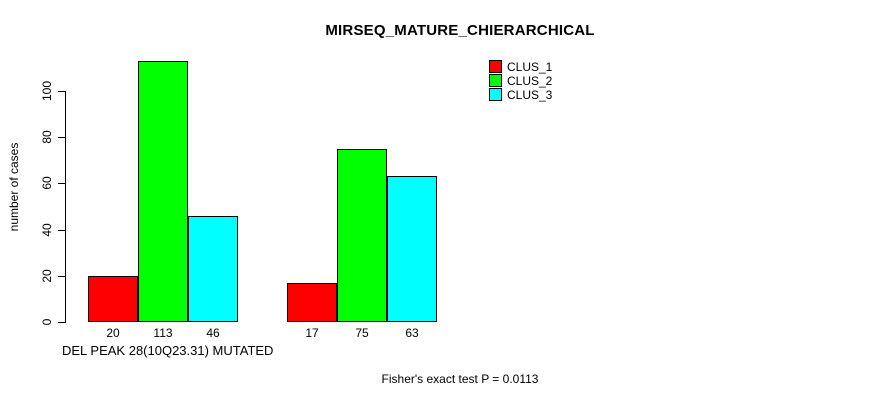 This screenshot has width=890, height=400. Describe the element at coordinates (362, 235) in the screenshot. I see `bar-clus_2-group2` at that location.